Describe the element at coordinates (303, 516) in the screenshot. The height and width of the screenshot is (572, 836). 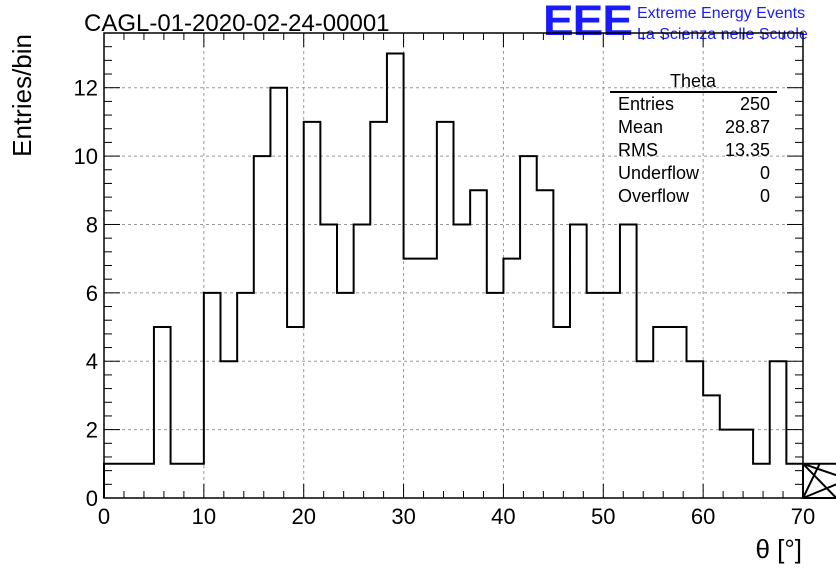
I see `x-tick-label: 20` at that location.